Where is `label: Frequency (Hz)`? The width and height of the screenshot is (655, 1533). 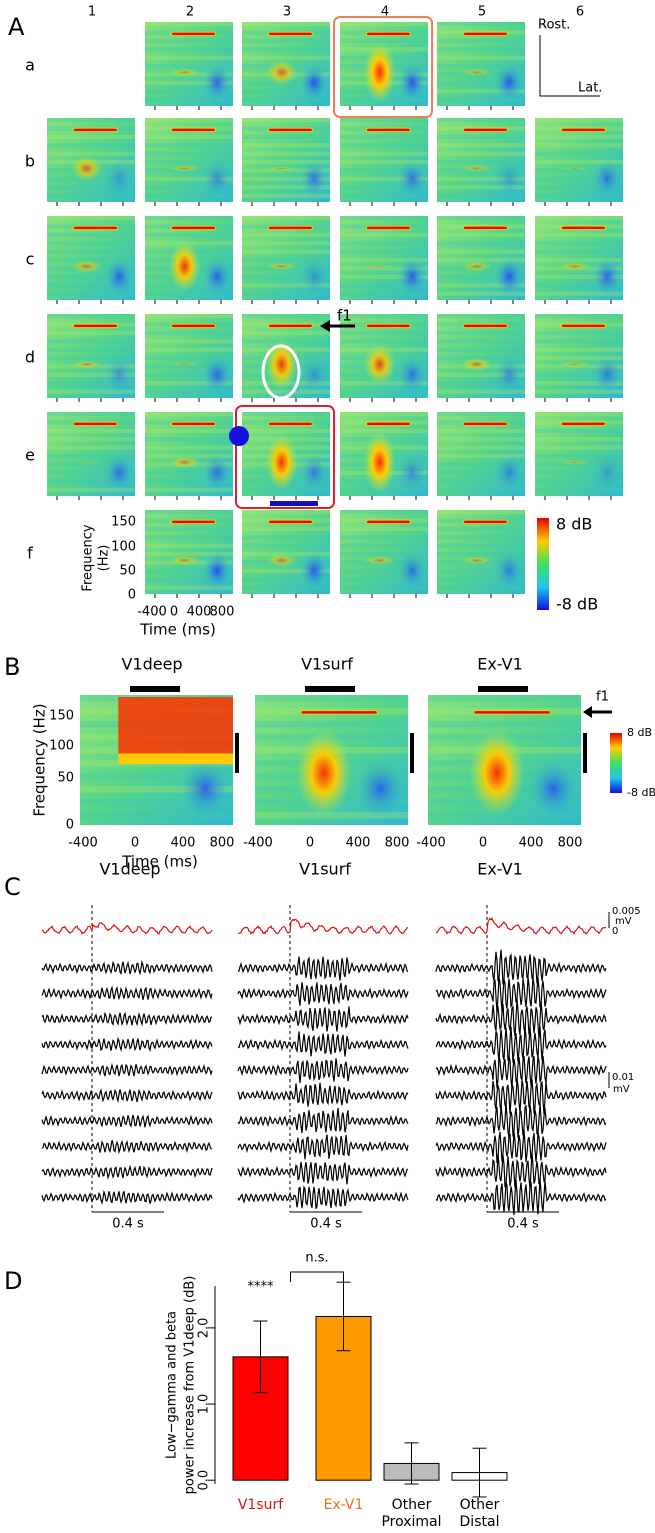 label: Frequency (Hz) is located at coordinates (40, 759).